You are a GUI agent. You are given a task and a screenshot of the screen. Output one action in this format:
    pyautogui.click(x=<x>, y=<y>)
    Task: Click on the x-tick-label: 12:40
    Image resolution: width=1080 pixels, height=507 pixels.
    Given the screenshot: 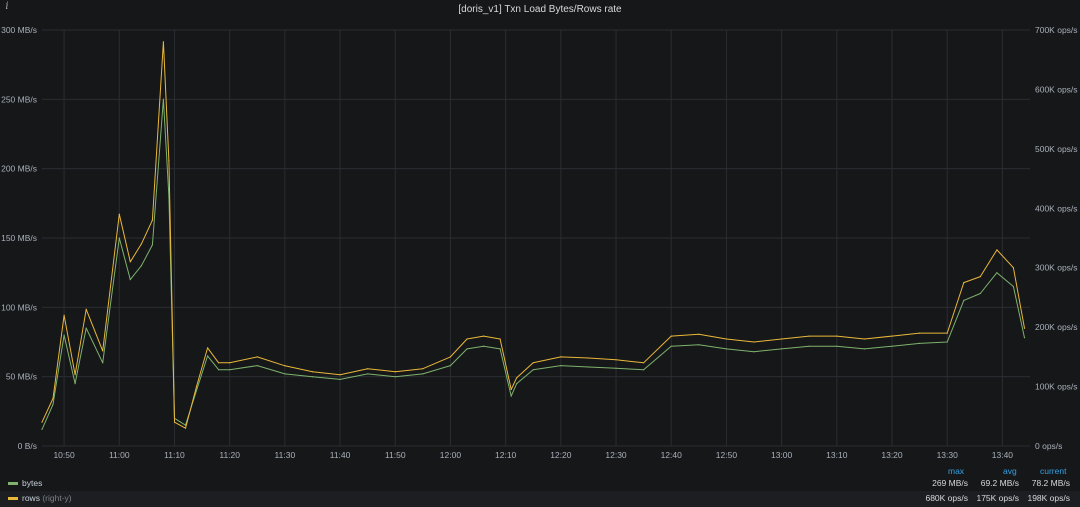 What is the action you would take?
    pyautogui.click(x=672, y=455)
    